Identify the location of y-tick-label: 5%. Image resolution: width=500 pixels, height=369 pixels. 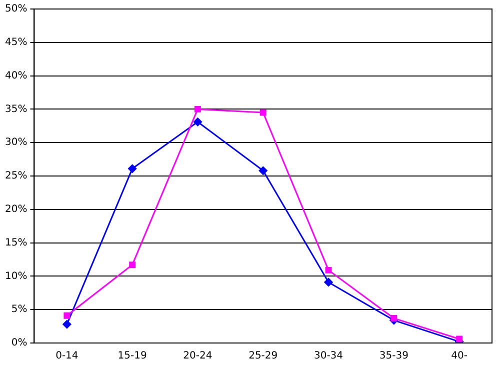
(19, 310).